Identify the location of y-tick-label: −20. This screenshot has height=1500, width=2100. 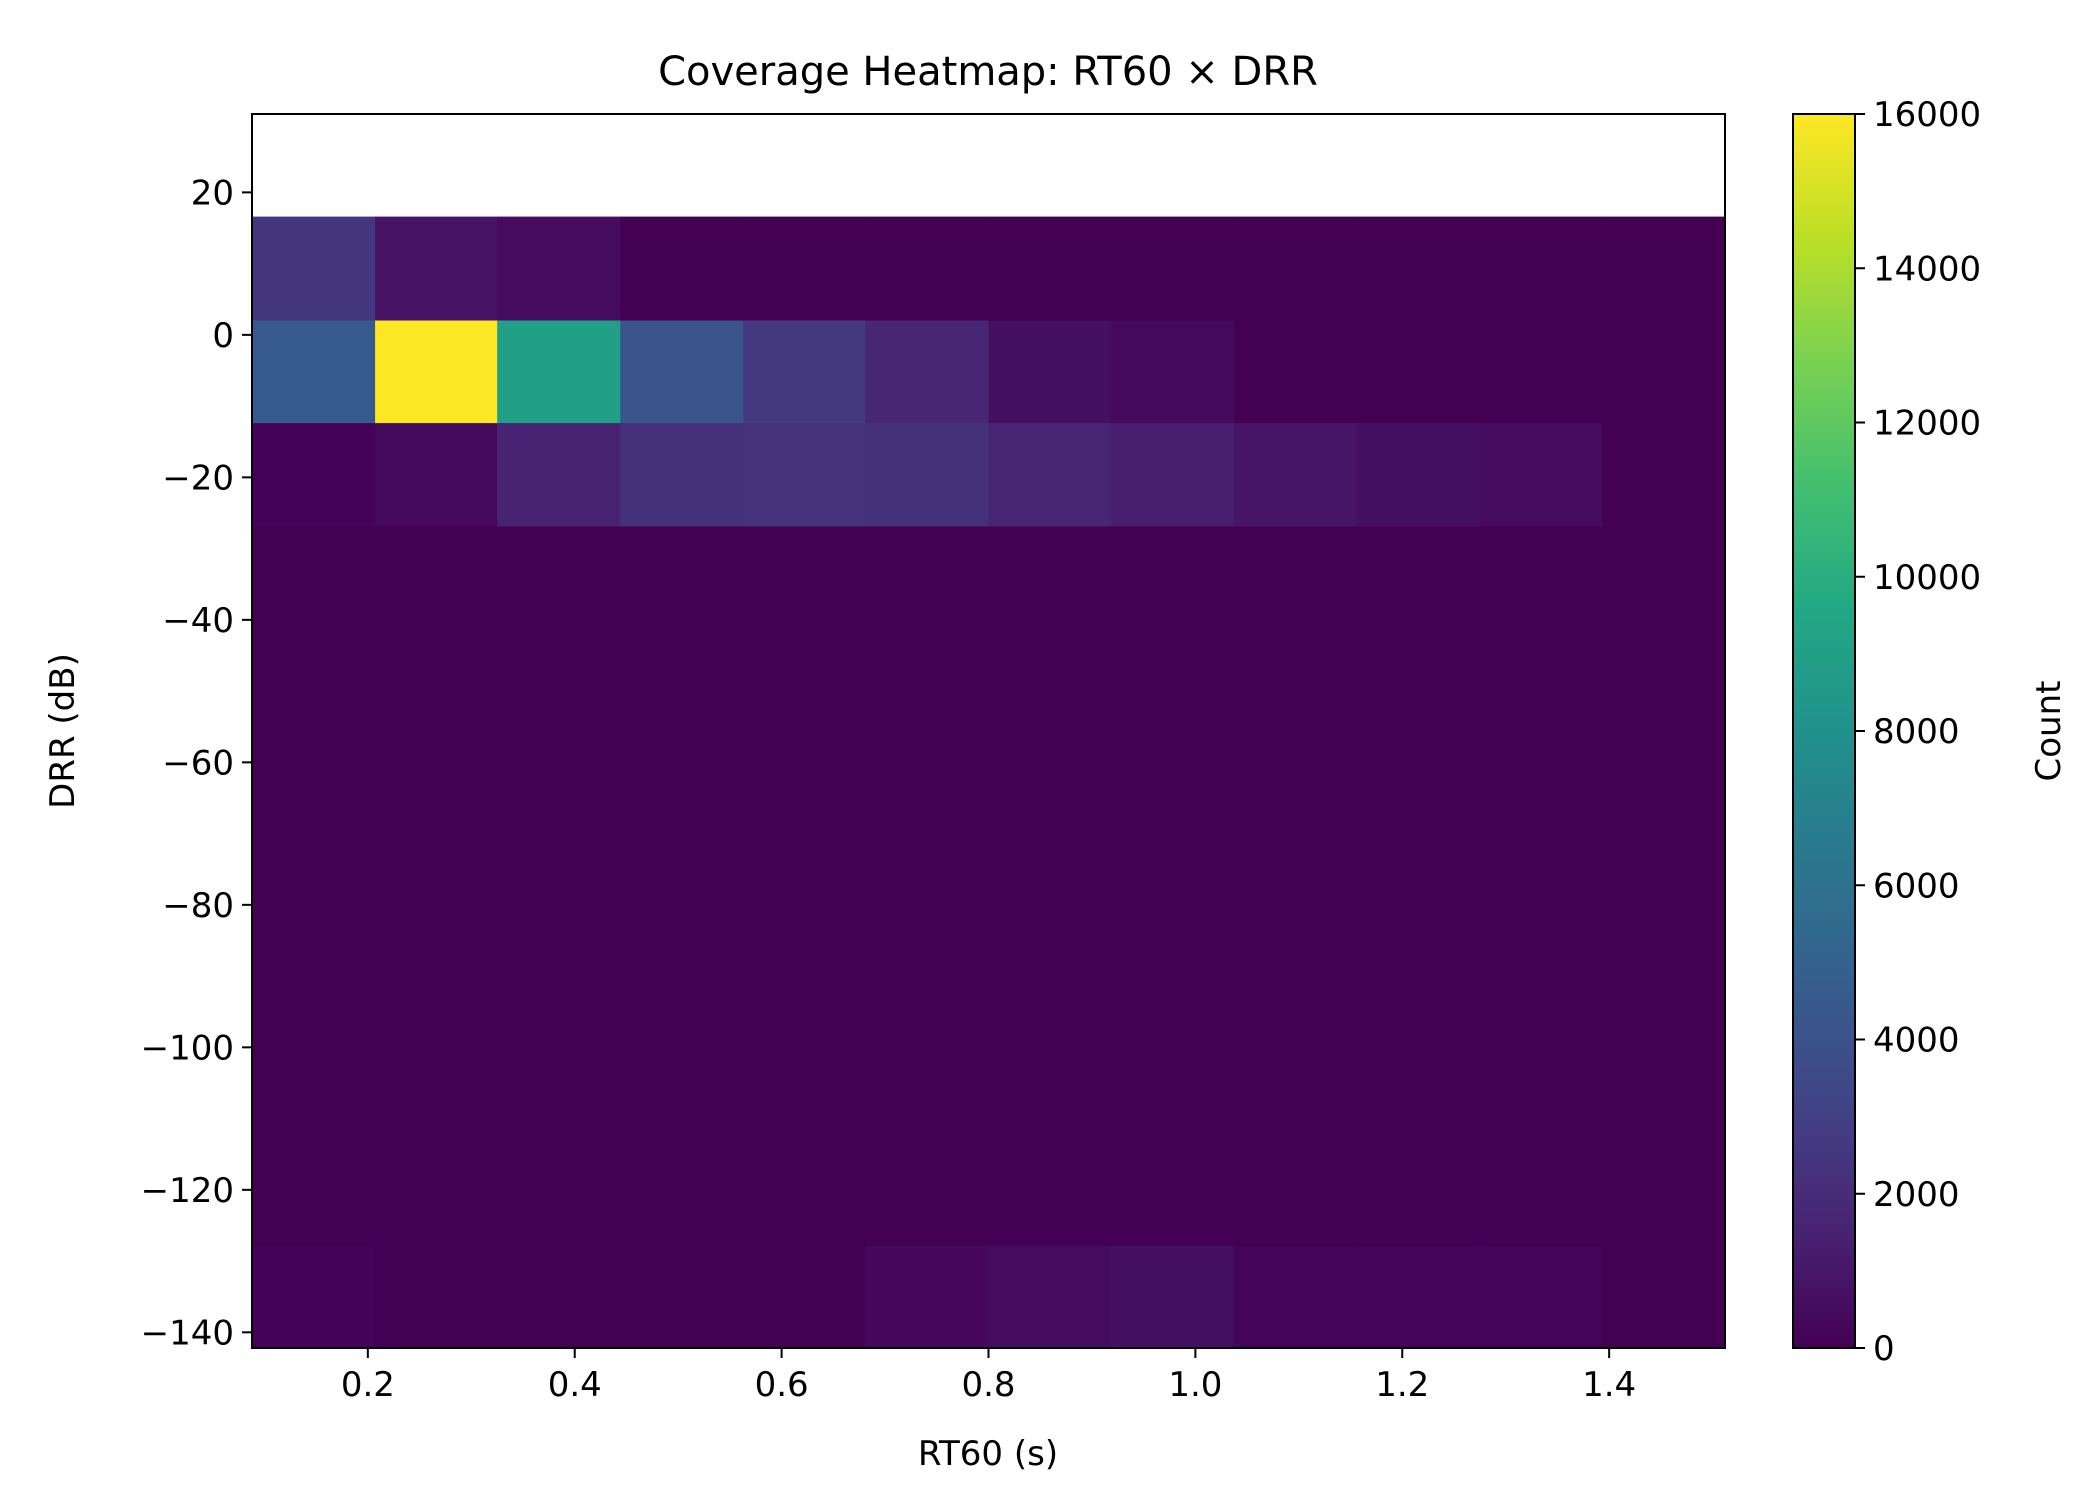
(198, 478).